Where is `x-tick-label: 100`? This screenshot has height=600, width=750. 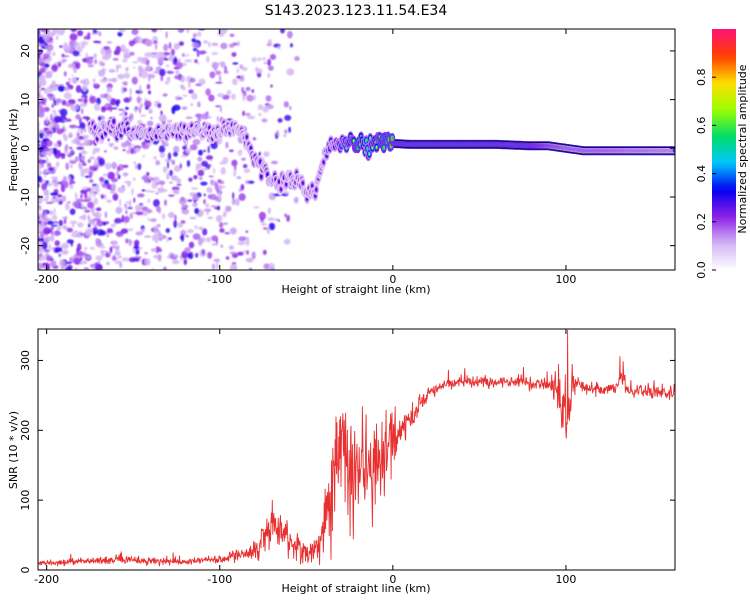 x-tick-label: 100 is located at coordinates (565, 579).